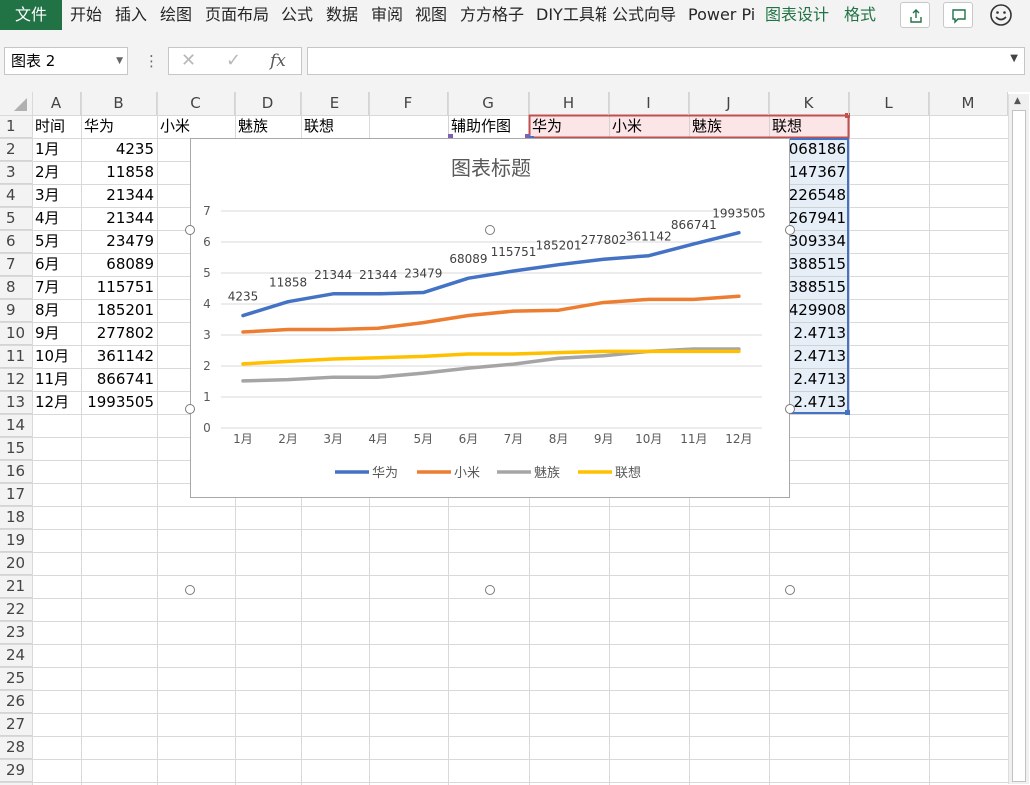 The width and height of the screenshot is (1030, 785). I want to click on cell-D1: 魅族, so click(253, 126).